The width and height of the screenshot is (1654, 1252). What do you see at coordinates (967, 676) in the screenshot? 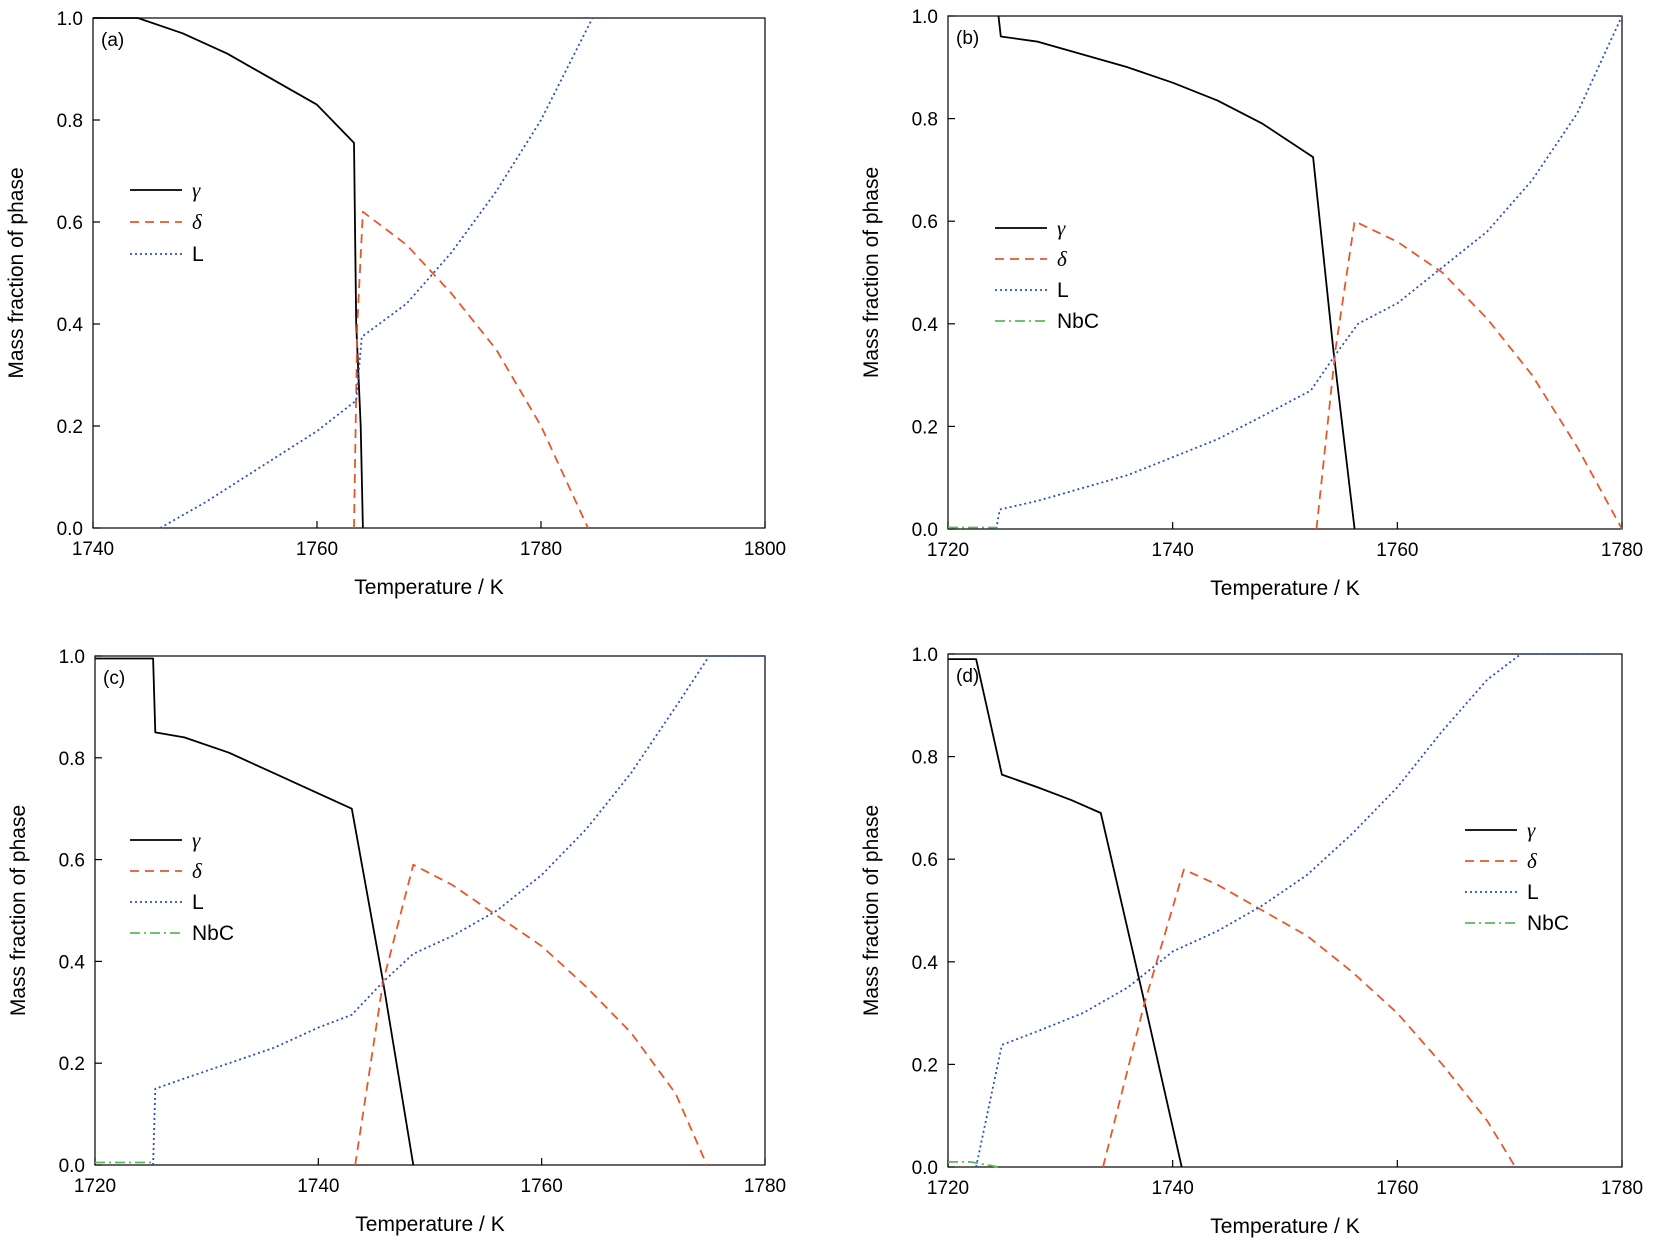
I see `panel-label: (d)` at bounding box center [967, 676].